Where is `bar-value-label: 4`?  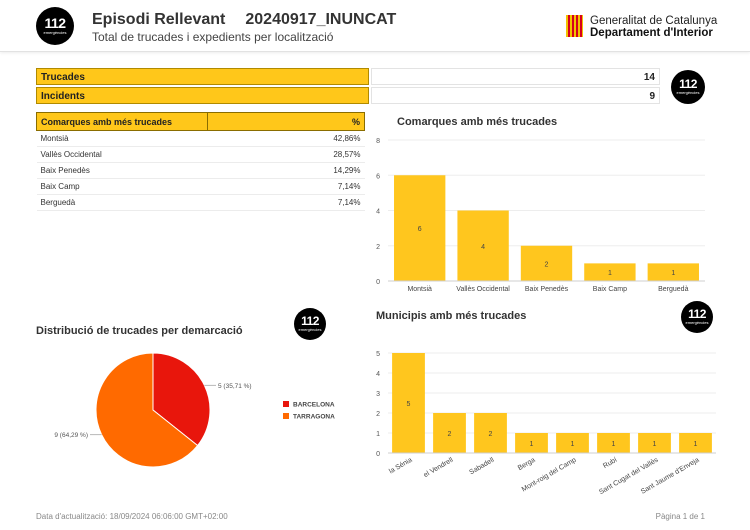 bar-value-label: 4 is located at coordinates (483, 247).